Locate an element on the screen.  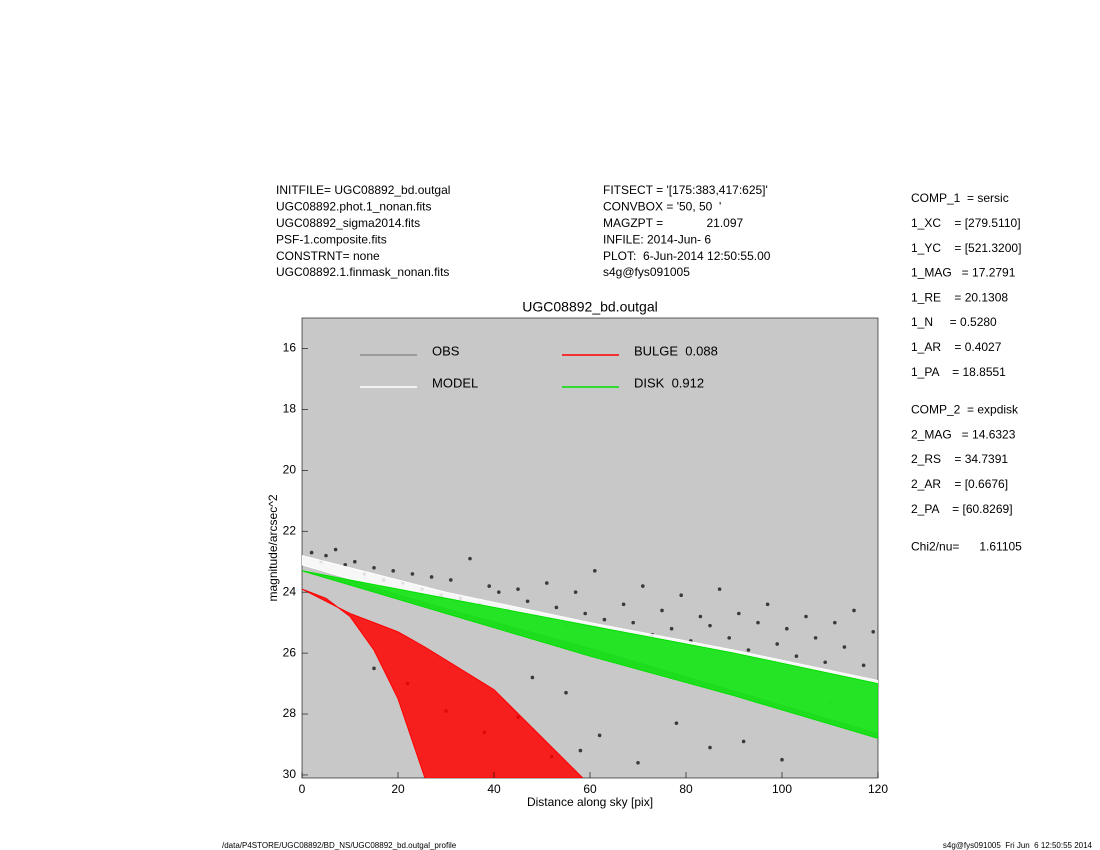
fit-parameter: 2_RS = 34.7391 is located at coordinates (959, 459).